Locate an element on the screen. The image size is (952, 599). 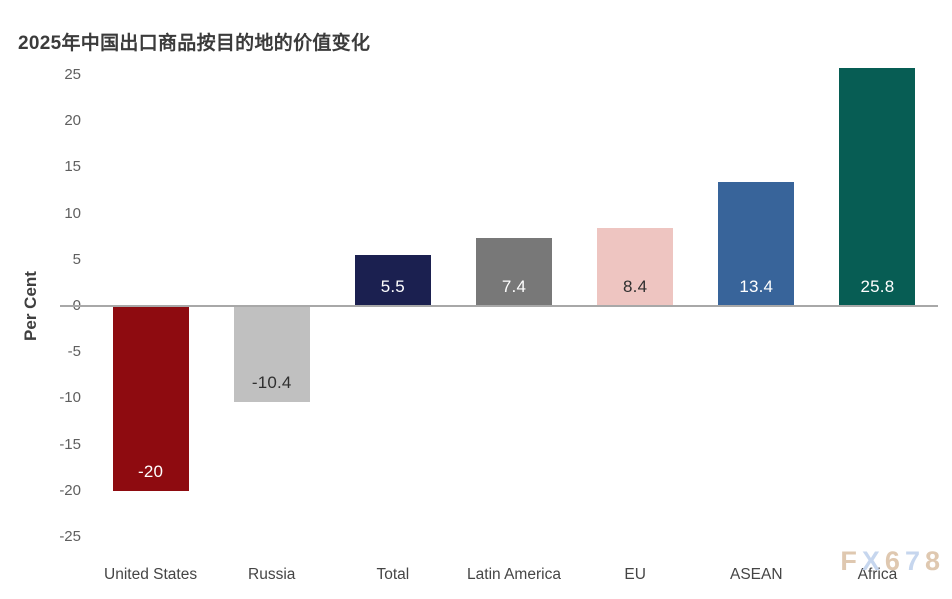
x-axis-line is located at coordinates (499, 306).